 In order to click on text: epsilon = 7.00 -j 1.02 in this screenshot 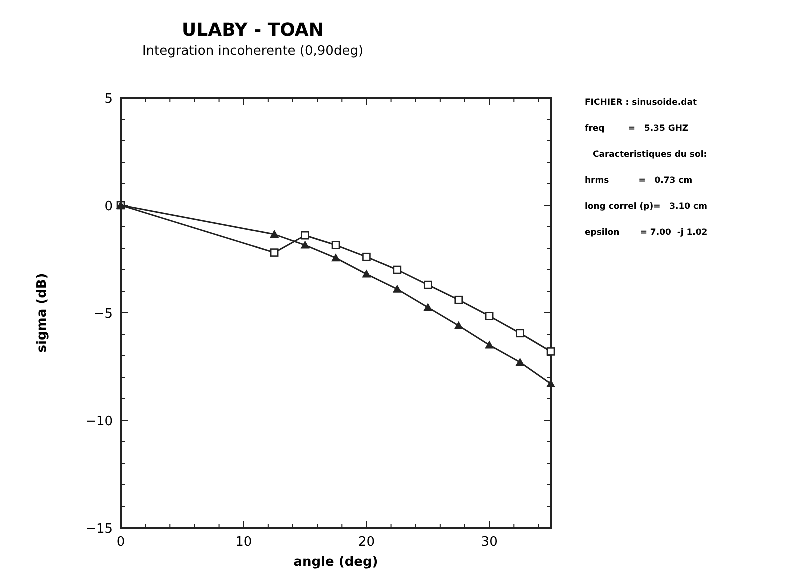, I will do `click(646, 233)`.